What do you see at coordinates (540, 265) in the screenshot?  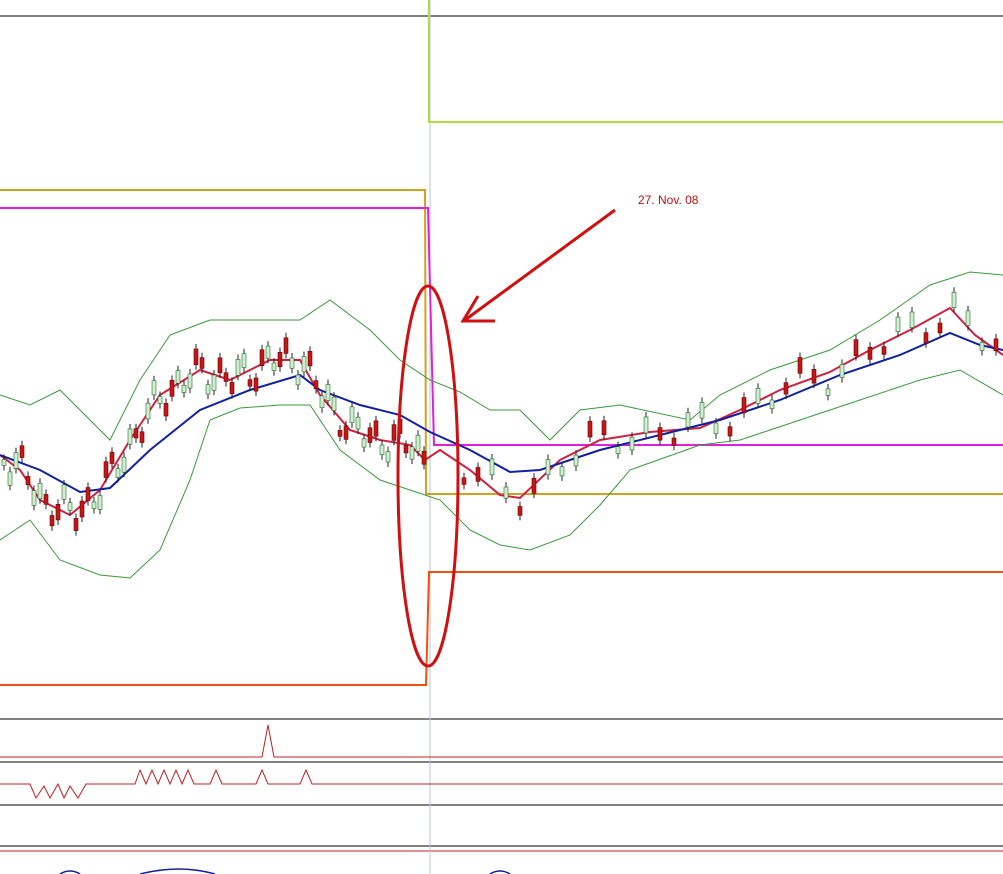 I see `annotation-arrow` at bounding box center [540, 265].